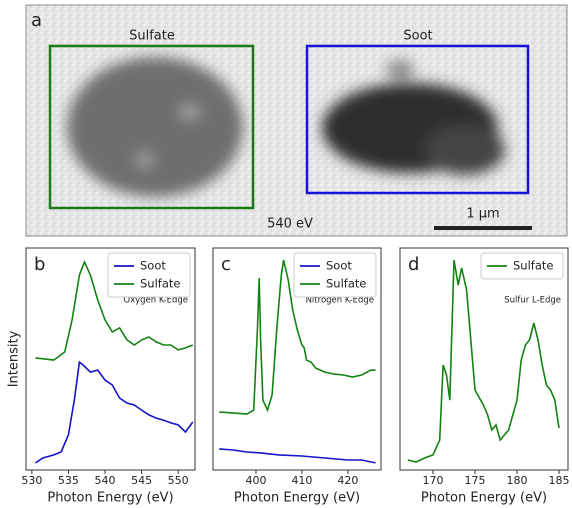 The height and width of the screenshot is (508, 572). Describe the element at coordinates (14, 358) in the screenshot. I see `y-axis-label: Intensity` at that location.